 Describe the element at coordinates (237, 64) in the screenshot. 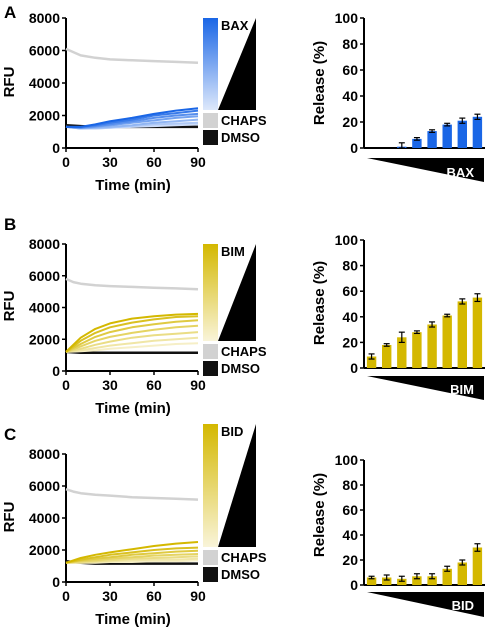

I see `legend-wedge-a` at that location.